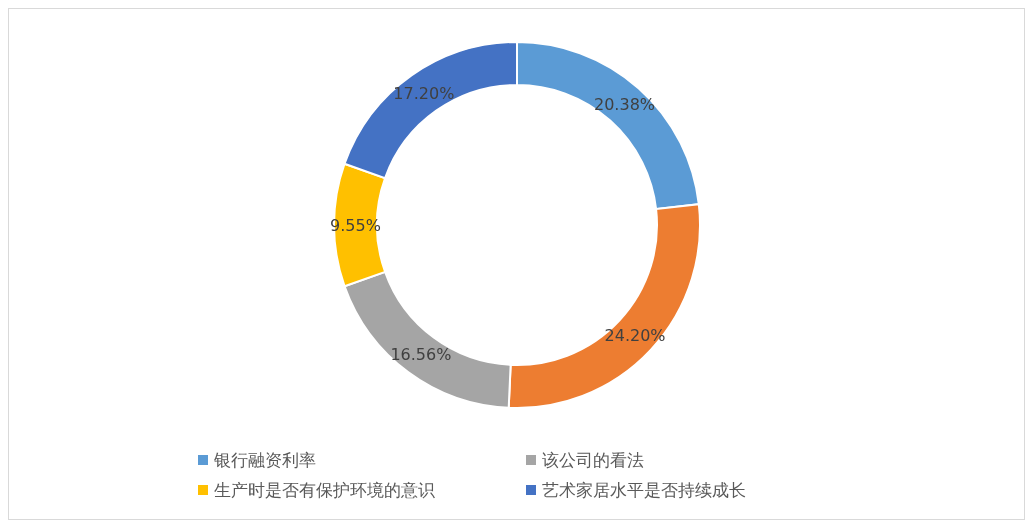  I want to click on legend-label: 银行融资利率, so click(264, 460).